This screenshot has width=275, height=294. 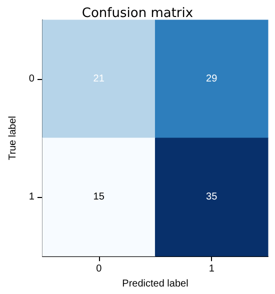 I want to click on data-label: 15, so click(x=99, y=197).